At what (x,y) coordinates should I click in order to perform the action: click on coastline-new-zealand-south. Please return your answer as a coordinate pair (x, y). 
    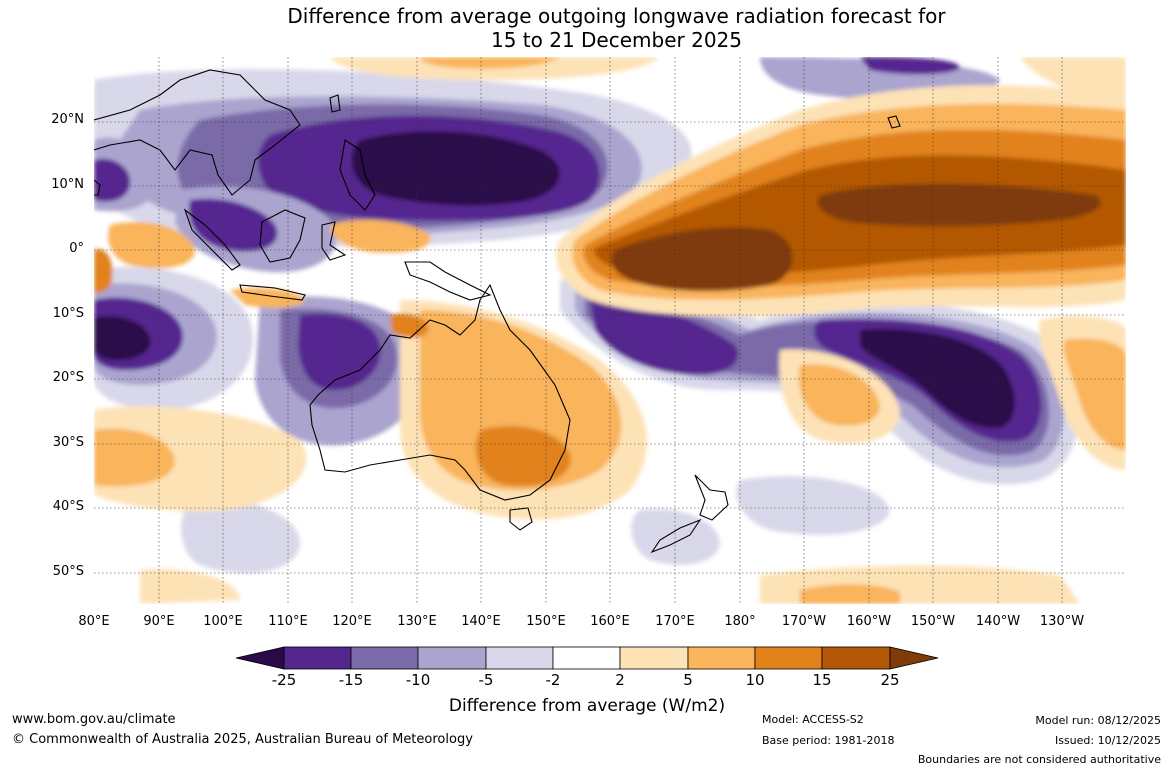
    Looking at the image, I should click on (676, 536).